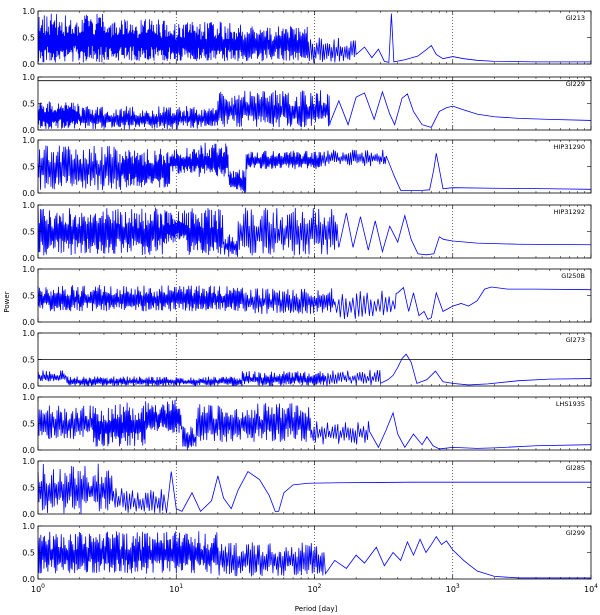 Image resolution: width=600 pixels, height=615 pixels. Describe the element at coordinates (38, 588) in the screenshot. I see `x-tick-label: 10⁰` at that location.